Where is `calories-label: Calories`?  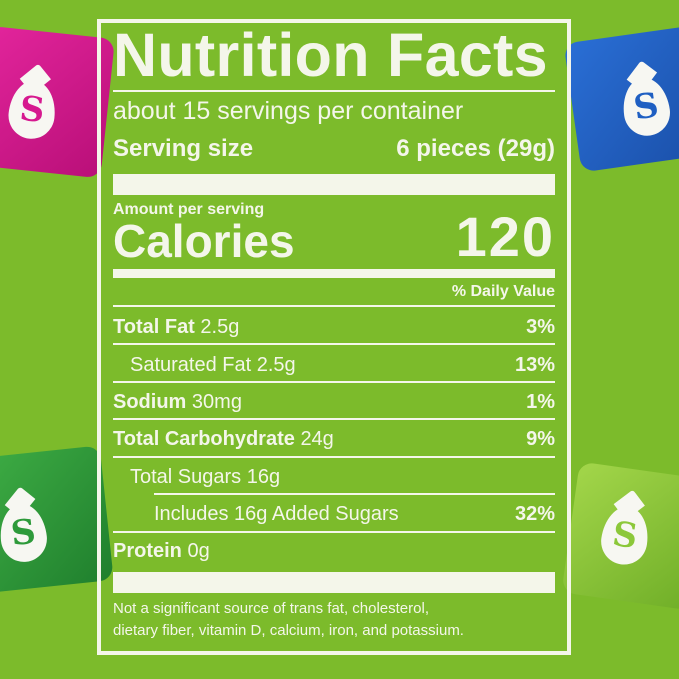 calories-label: Calories is located at coordinates (204, 241).